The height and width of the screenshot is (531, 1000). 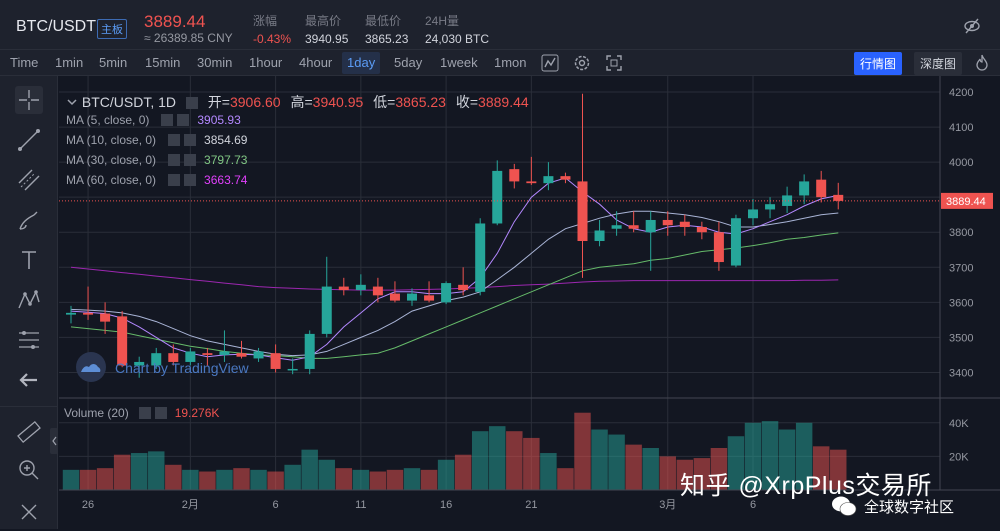 I want to click on tf-5min: 5min, so click(x=113, y=62).